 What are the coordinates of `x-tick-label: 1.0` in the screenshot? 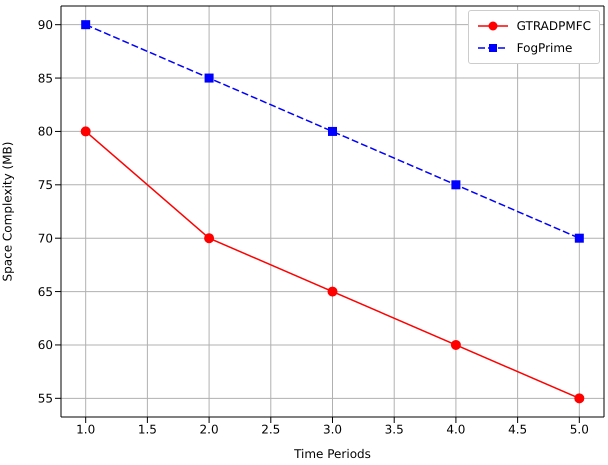 It's located at (86, 429).